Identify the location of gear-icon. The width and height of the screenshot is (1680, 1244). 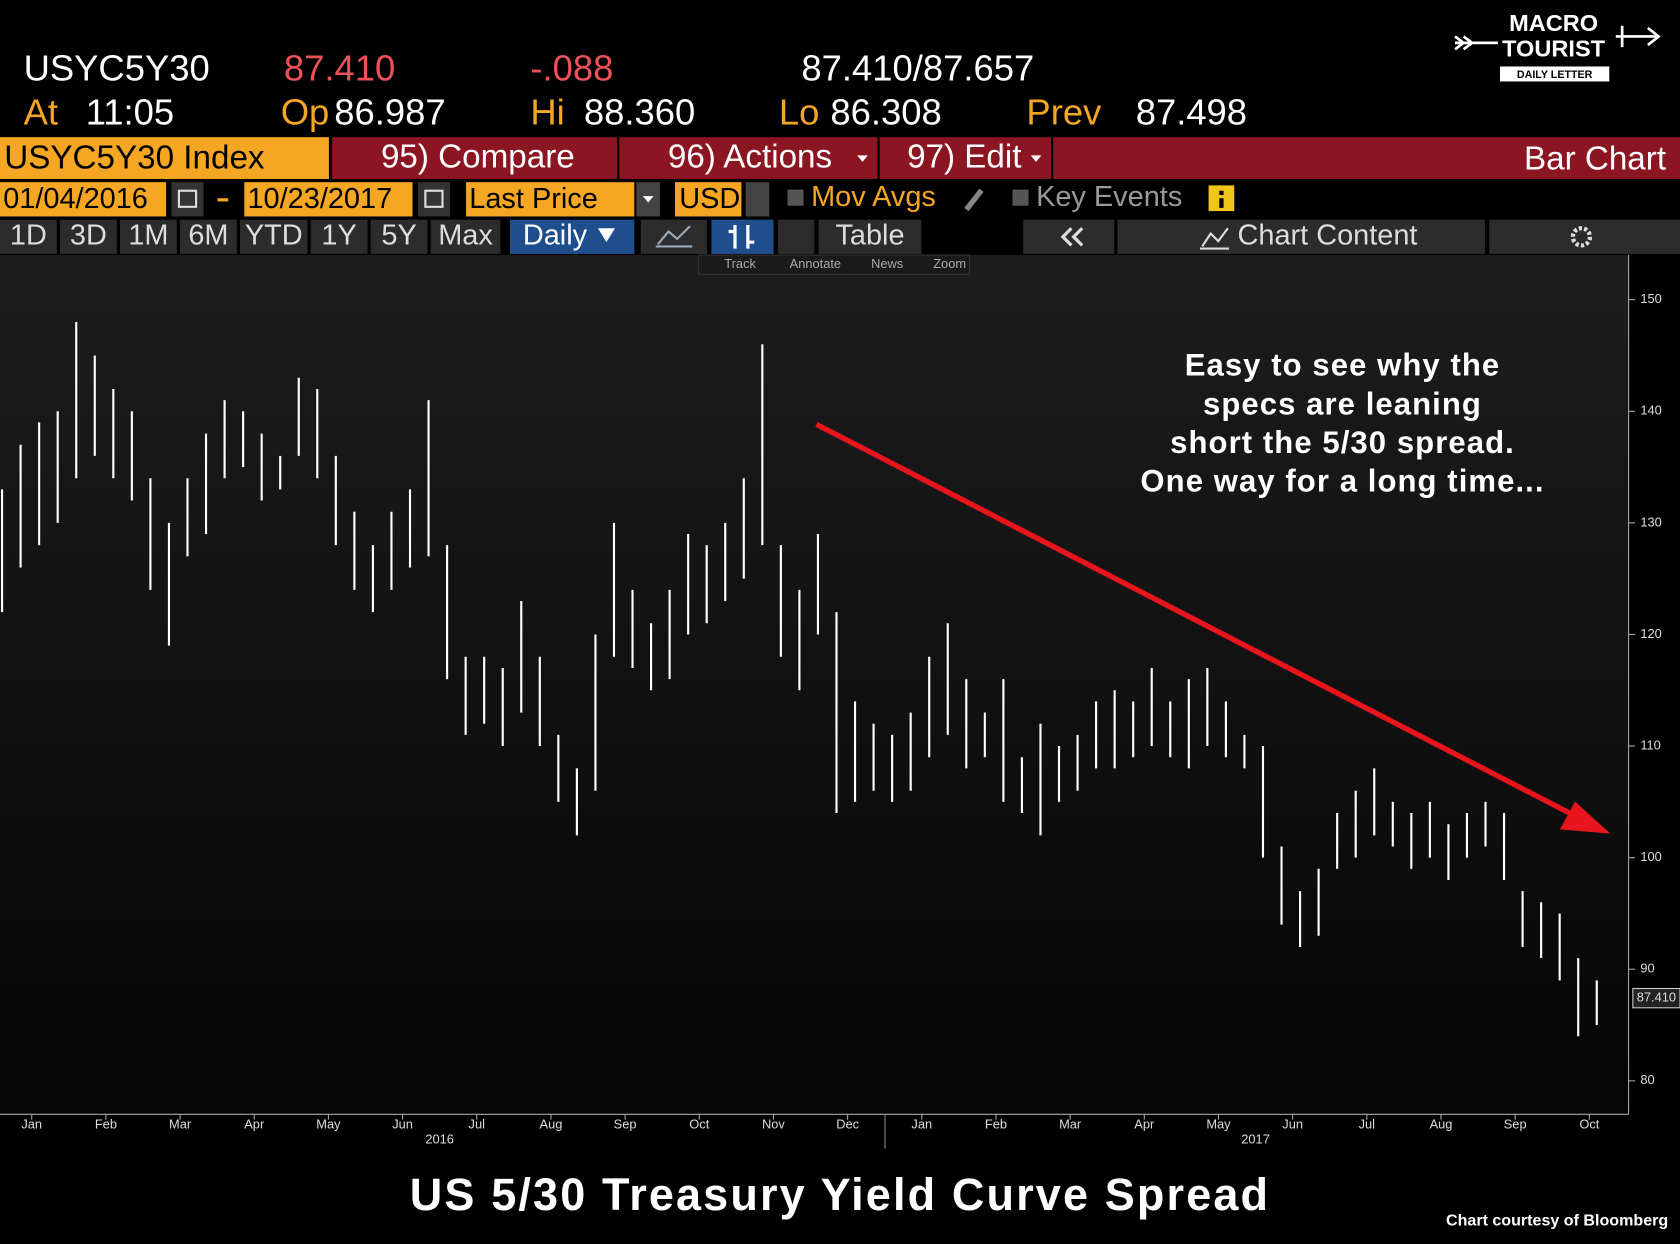
(1581, 237).